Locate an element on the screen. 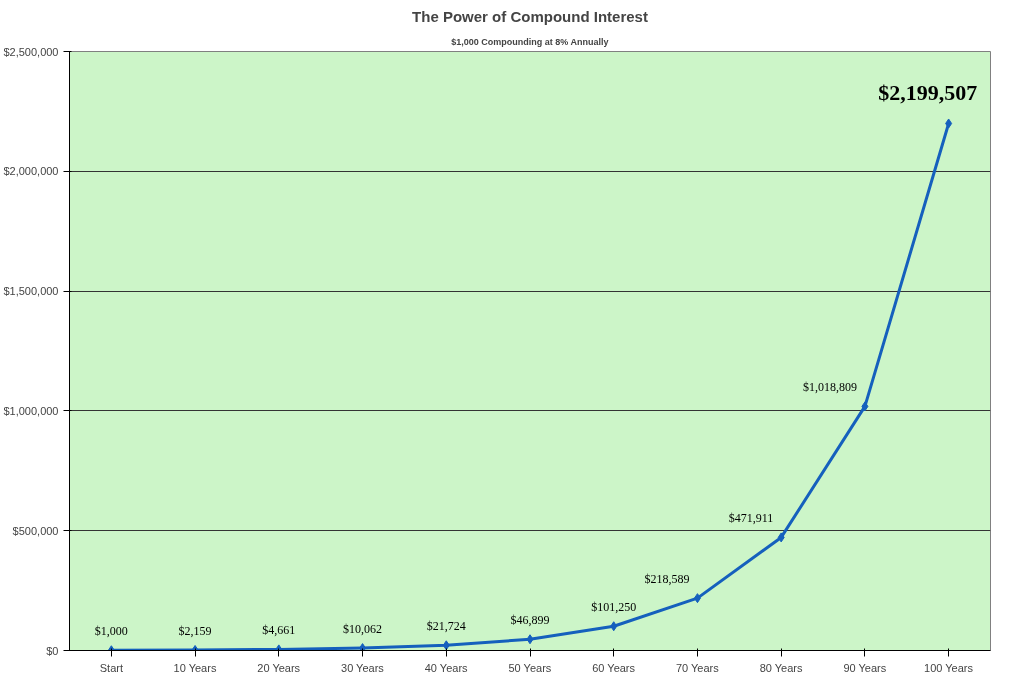 Image resolution: width=1024 pixels, height=686 pixels. data-label: $46,899 is located at coordinates (530, 620).